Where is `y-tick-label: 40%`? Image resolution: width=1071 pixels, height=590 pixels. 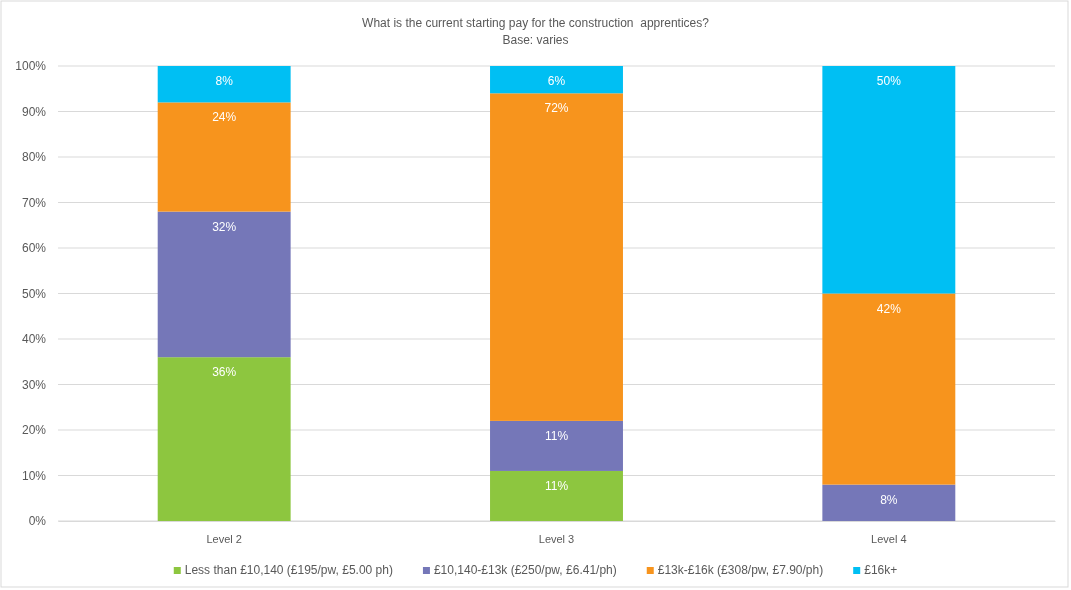
y-tick-label: 40% is located at coordinates (34, 339).